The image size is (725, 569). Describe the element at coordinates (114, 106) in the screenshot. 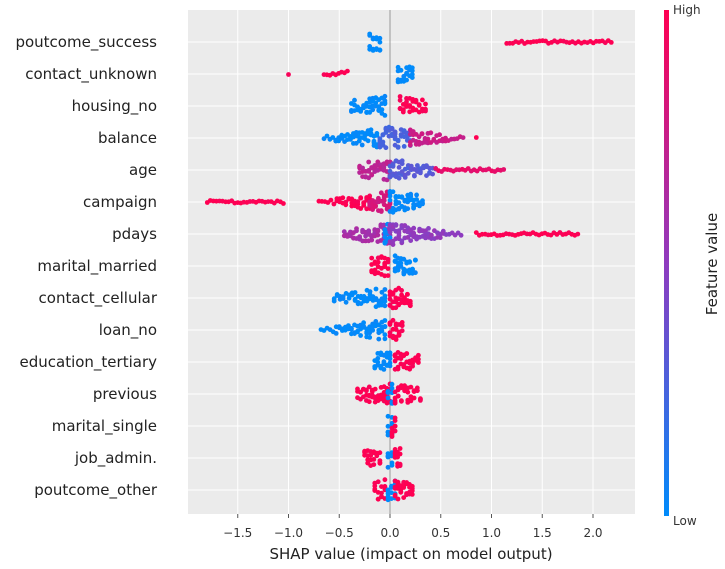

I see `feature-label: housing_no` at that location.